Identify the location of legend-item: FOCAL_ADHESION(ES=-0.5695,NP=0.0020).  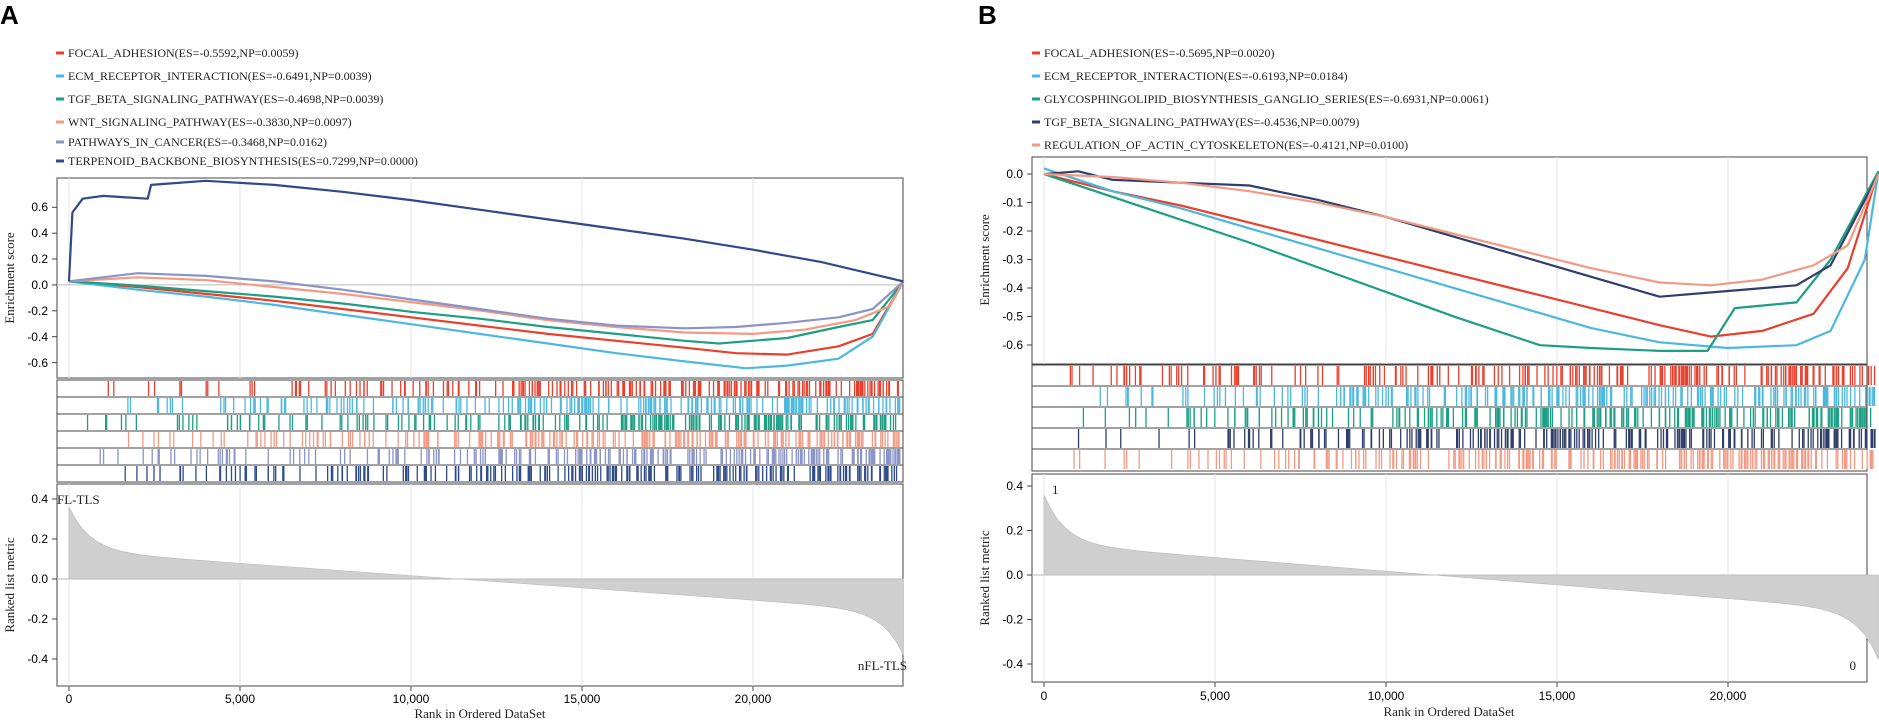
(1159, 53).